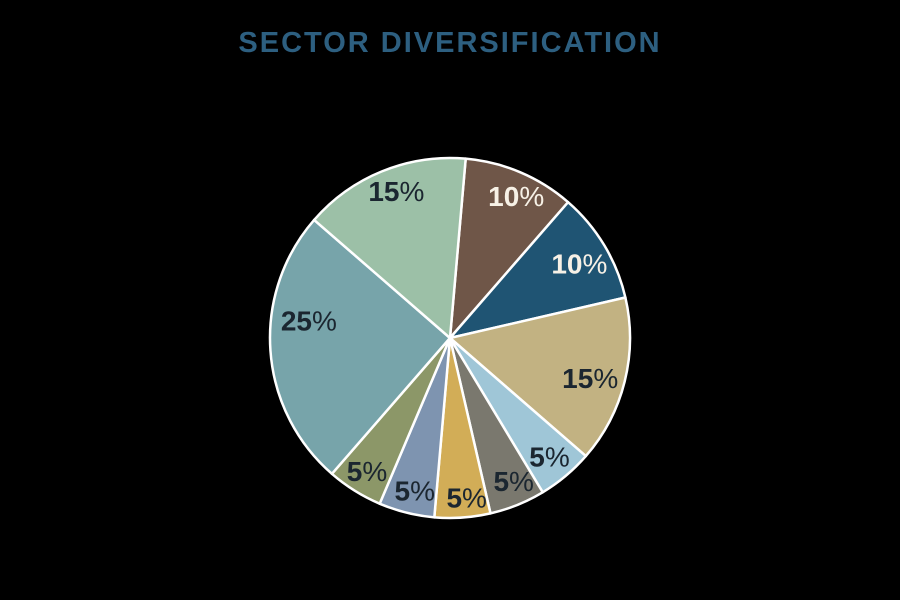  What do you see at coordinates (309, 320) in the screenshot?
I see `slice-label: 25%` at bounding box center [309, 320].